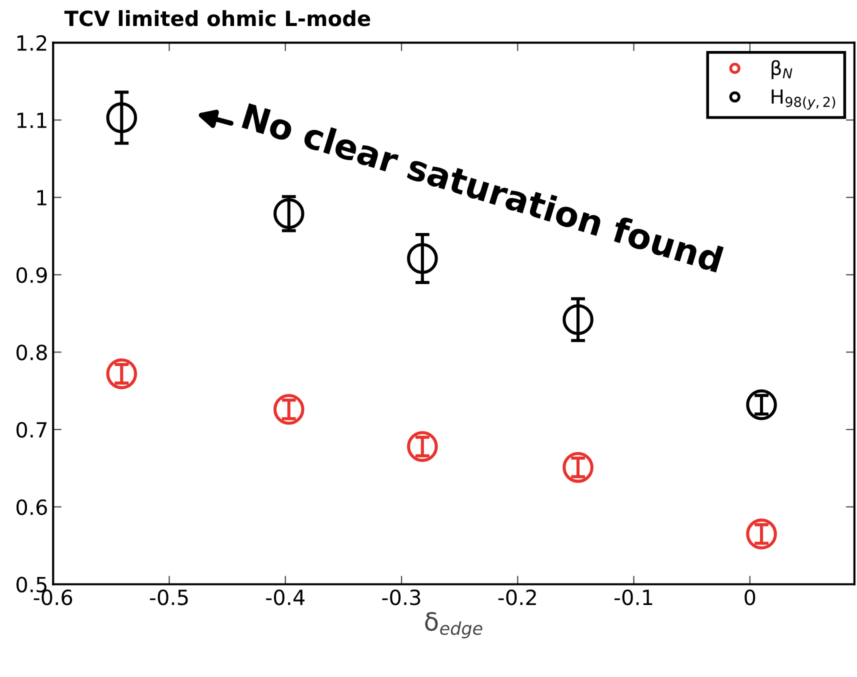 This screenshot has width=857, height=677. I want to click on chart-title: TCV limited ohmic L-mode, so click(217, 18).